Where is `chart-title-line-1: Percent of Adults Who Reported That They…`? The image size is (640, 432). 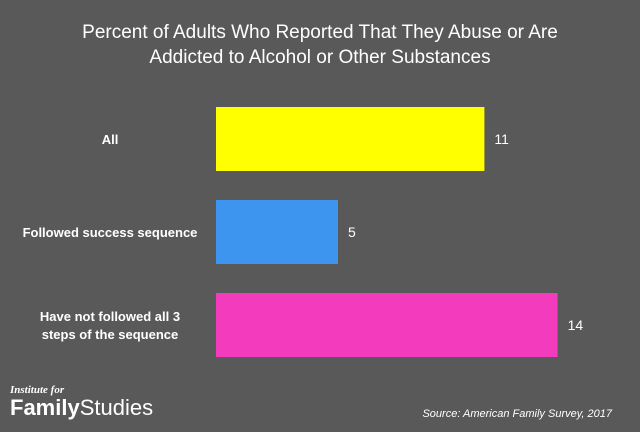 chart-title-line-1: Percent of Adults Who Reported That They… is located at coordinates (320, 32).